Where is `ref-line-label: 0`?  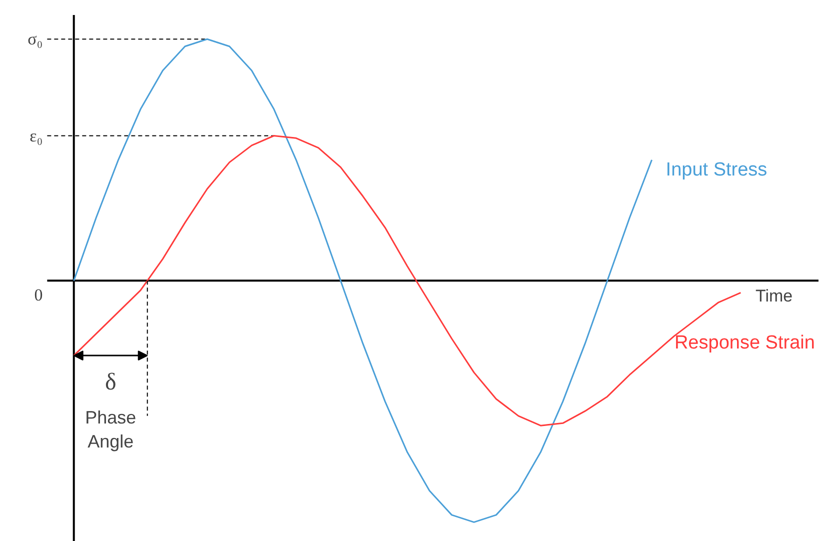
ref-line-label: 0 is located at coordinates (38, 295).